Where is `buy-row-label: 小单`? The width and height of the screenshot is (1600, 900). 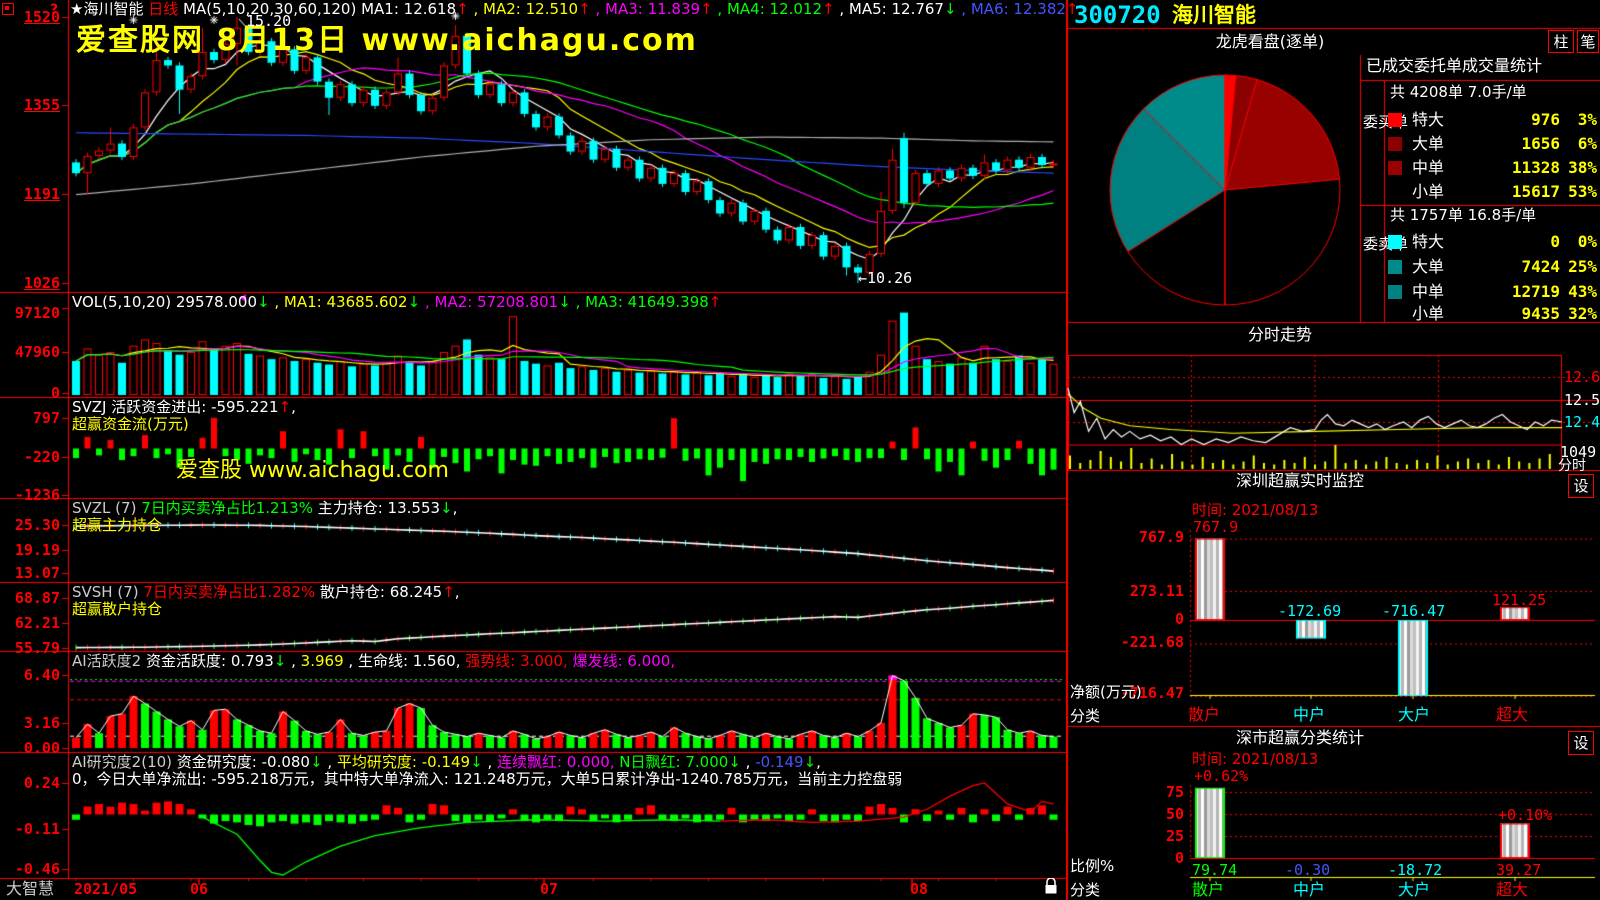
buy-row-label: 小单 is located at coordinates (1428, 191).